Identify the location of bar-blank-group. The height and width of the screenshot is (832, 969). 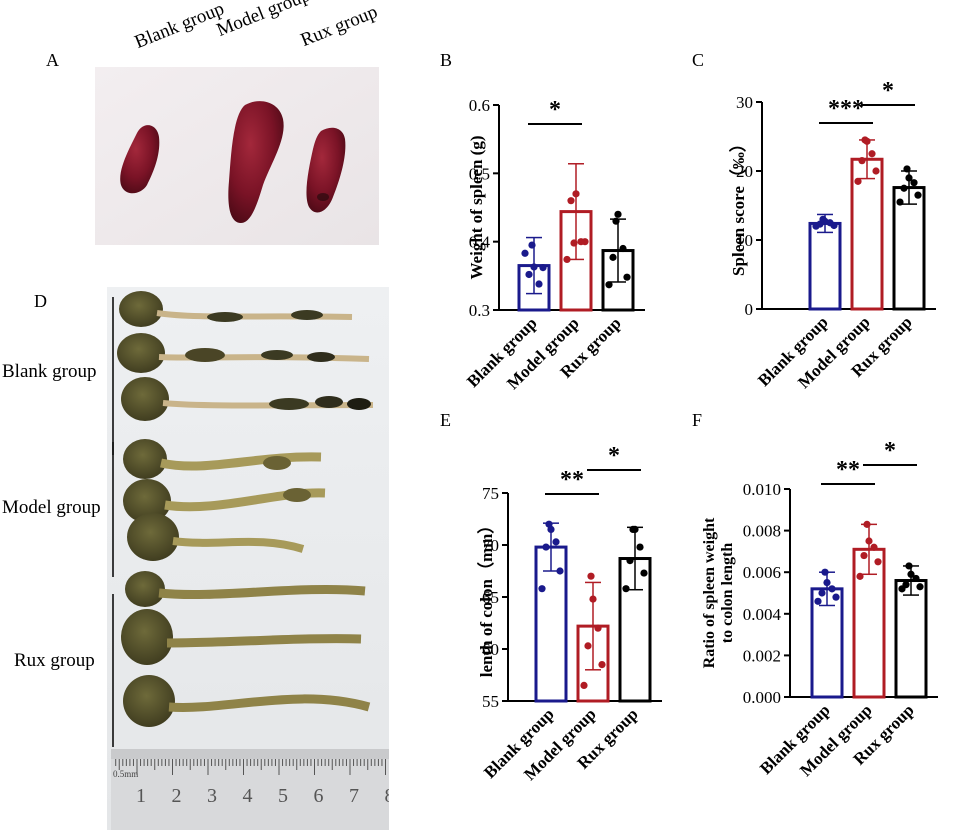
(825, 266).